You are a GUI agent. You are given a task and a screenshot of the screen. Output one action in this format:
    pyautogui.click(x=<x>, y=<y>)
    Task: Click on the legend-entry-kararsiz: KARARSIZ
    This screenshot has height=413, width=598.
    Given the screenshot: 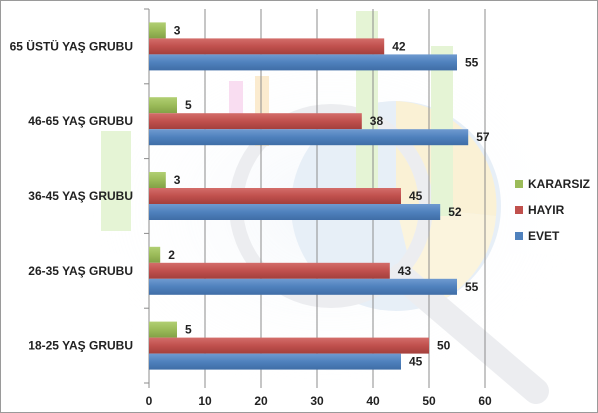 What is the action you would take?
    pyautogui.click(x=559, y=184)
    